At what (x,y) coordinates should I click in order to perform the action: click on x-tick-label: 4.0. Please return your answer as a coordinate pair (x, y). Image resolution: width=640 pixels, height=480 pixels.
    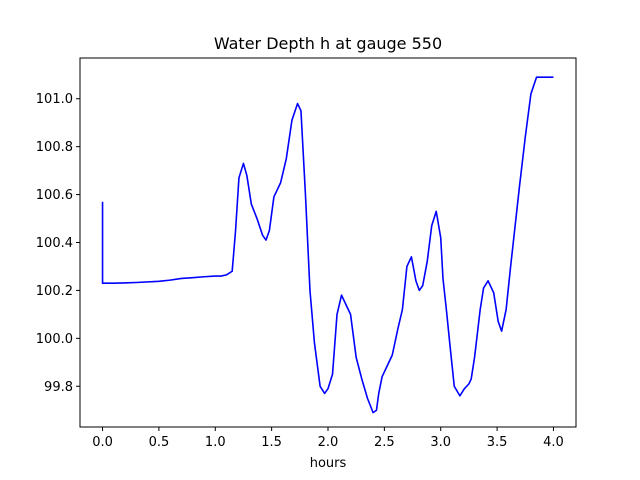
    Looking at the image, I should click on (553, 442).